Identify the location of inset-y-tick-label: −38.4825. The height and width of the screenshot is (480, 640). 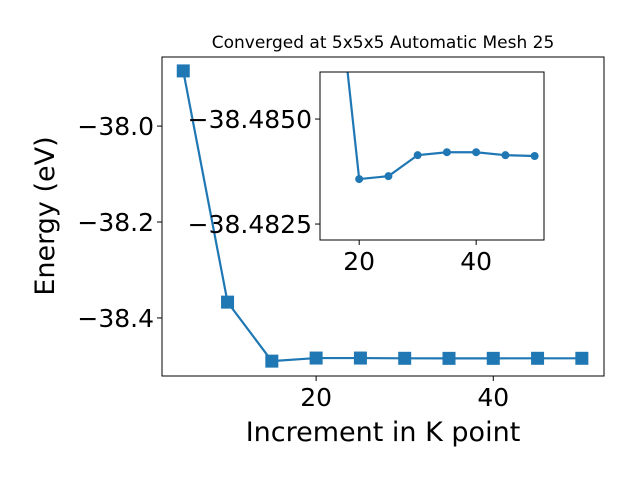
(250, 224).